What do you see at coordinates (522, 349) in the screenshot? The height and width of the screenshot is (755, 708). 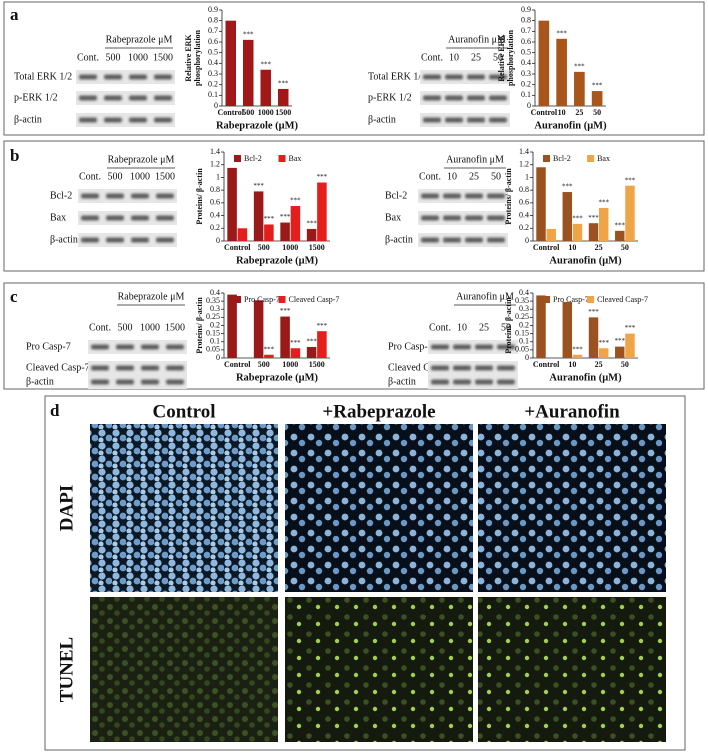 I see `y-tick-label: 0.05` at bounding box center [522, 349].